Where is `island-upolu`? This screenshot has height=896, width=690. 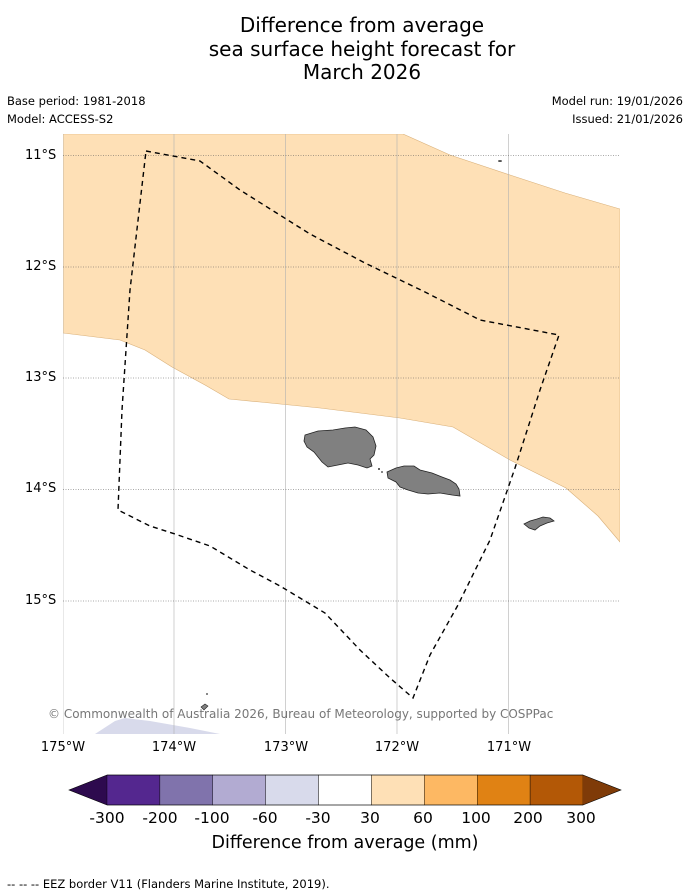 island-upolu is located at coordinates (423, 481).